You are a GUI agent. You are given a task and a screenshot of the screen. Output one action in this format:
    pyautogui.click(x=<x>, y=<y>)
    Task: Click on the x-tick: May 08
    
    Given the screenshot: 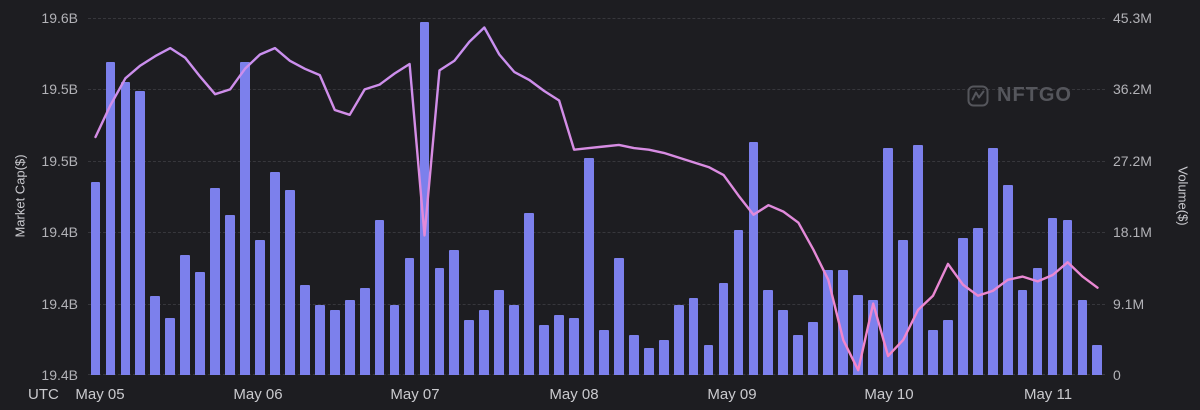 What is the action you would take?
    pyautogui.click(x=574, y=394)
    